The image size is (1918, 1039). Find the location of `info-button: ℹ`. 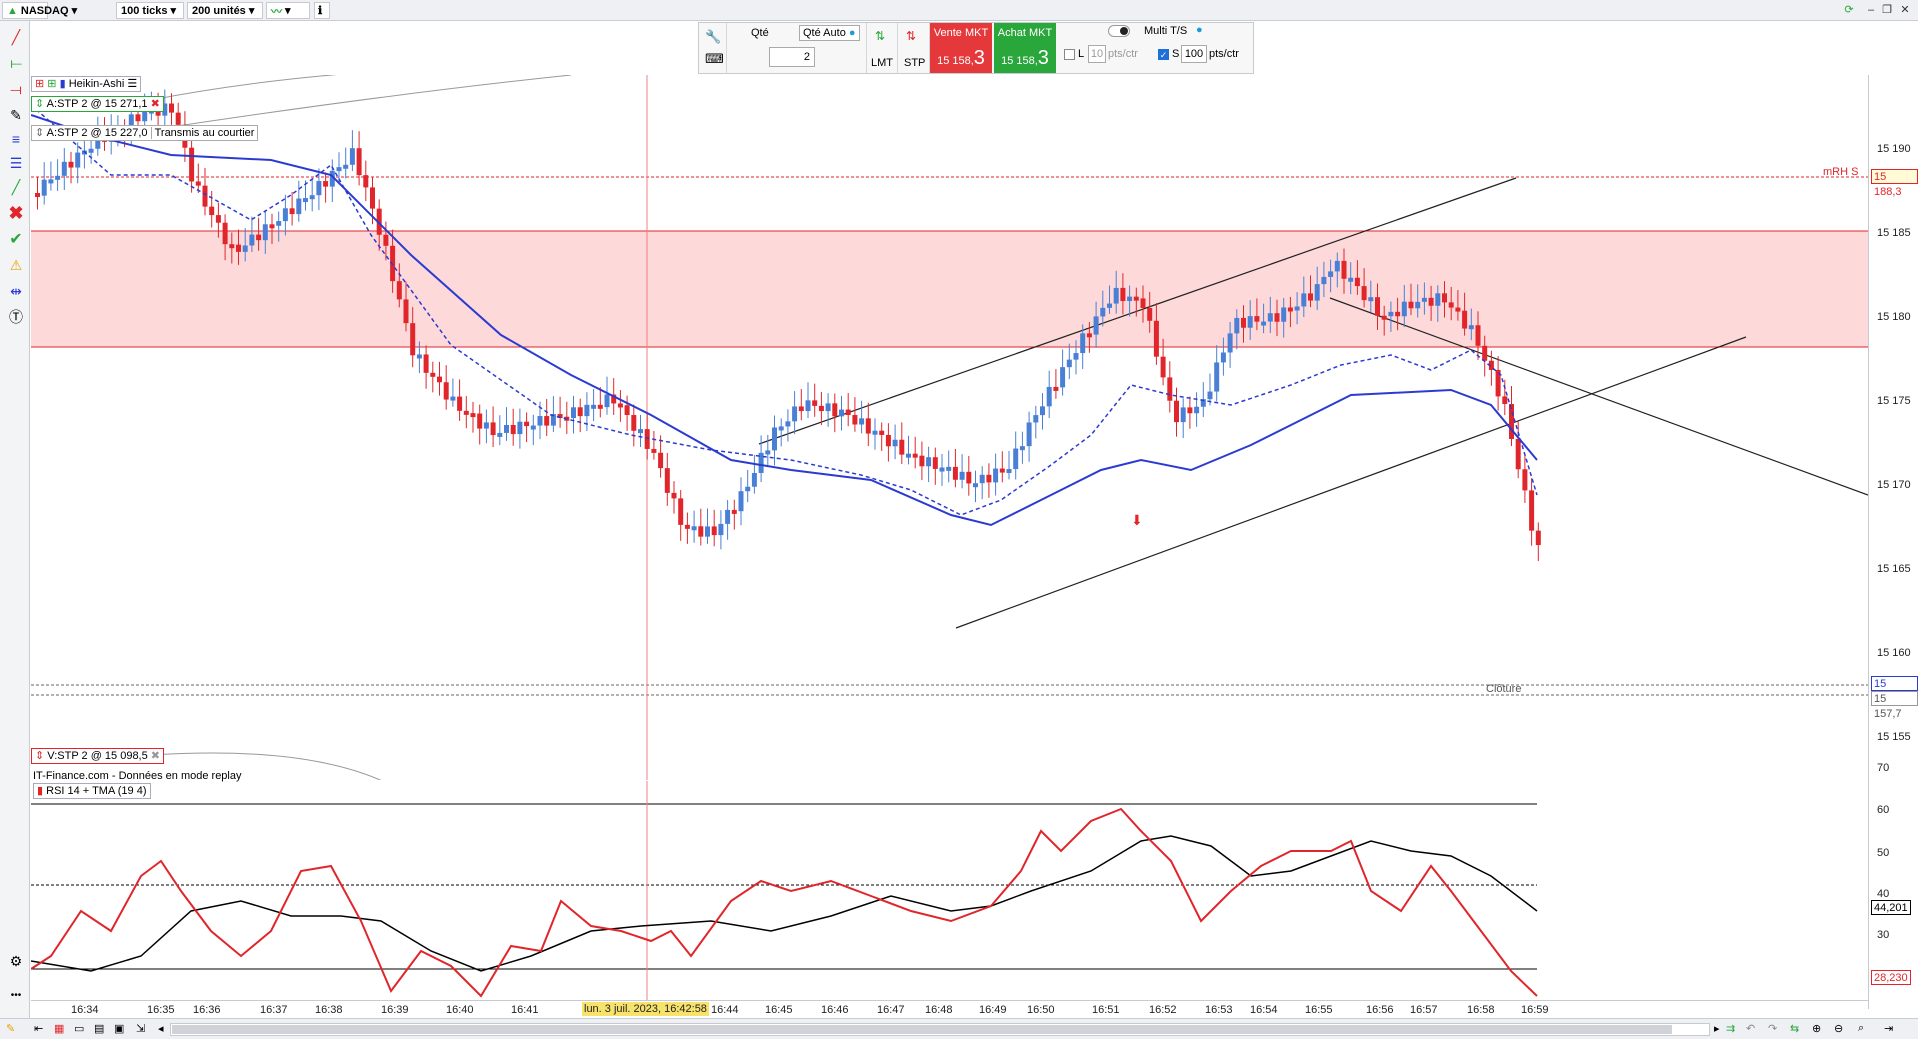

info-button: ℹ is located at coordinates (322, 10).